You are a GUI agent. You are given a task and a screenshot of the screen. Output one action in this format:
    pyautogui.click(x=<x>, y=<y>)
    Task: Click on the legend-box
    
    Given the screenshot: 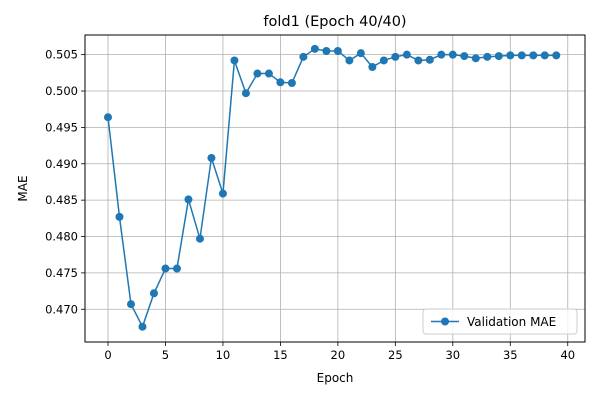 What is the action you would take?
    pyautogui.click(x=500, y=321)
    